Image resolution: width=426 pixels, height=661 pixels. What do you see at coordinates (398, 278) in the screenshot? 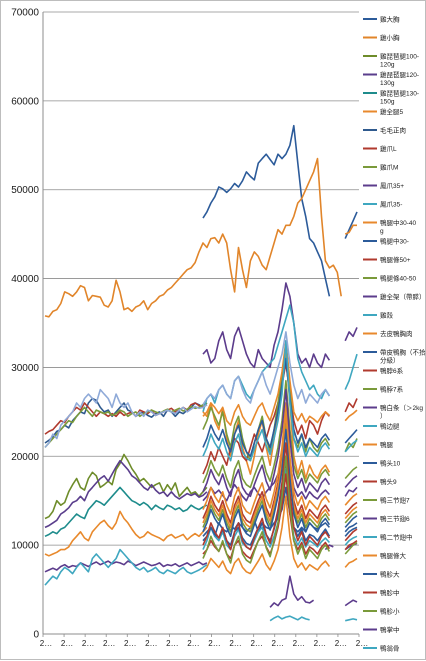
I see `legend-label: 鴨腿條40-50` at bounding box center [398, 278].